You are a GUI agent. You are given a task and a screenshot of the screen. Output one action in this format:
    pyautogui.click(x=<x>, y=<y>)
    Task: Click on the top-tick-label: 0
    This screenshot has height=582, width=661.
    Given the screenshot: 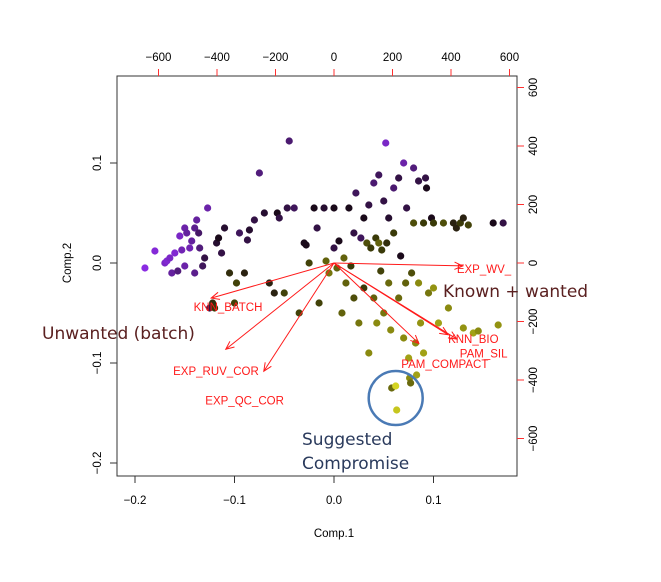 What is the action you would take?
    pyautogui.click(x=334, y=58)
    